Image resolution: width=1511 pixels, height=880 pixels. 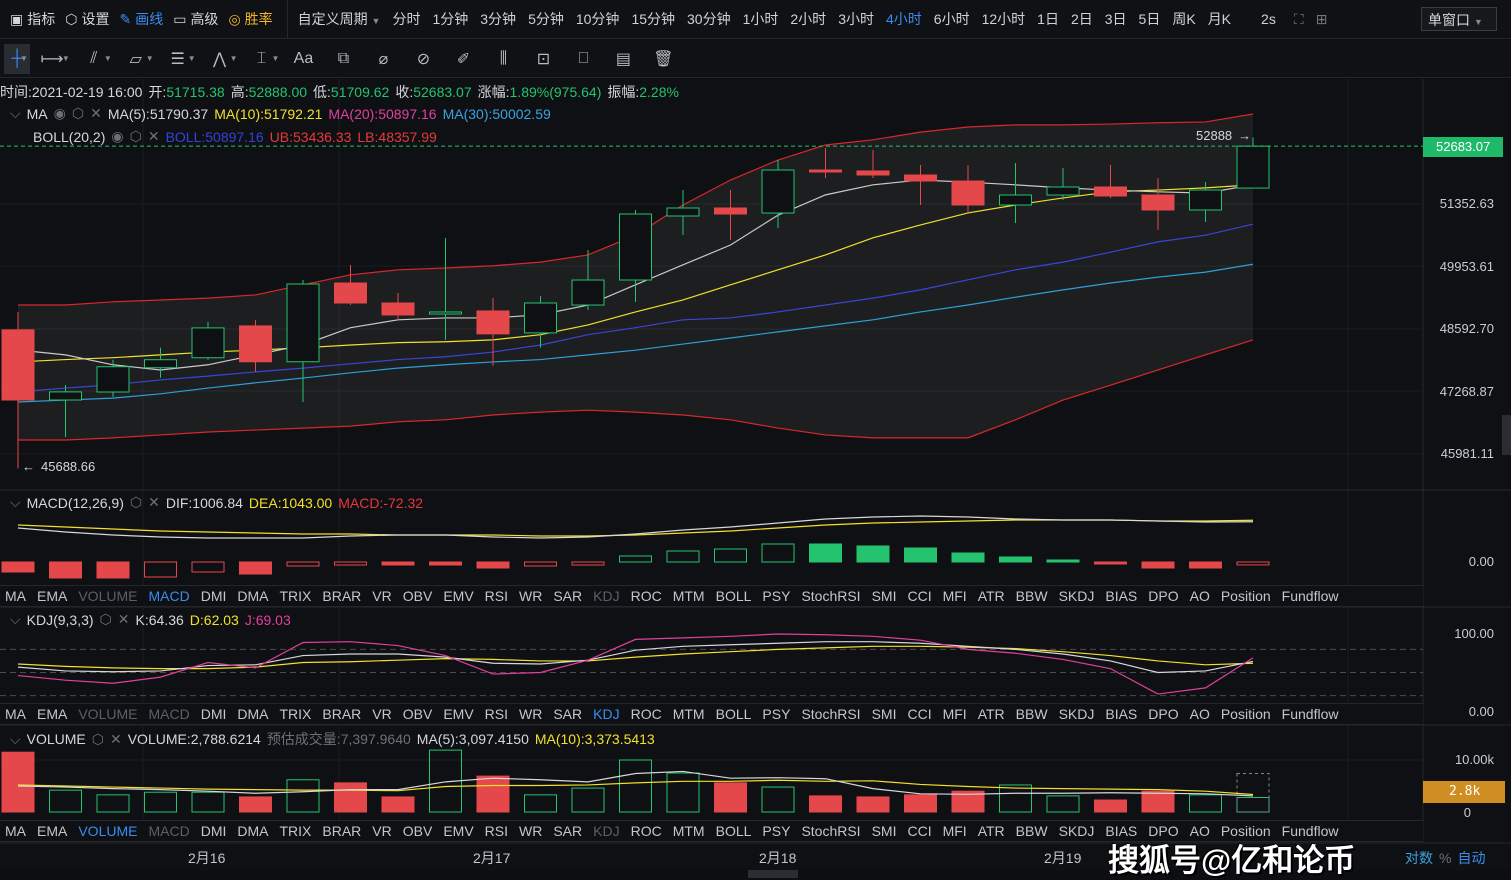 I want to click on trend-line-icon: ⫽, so click(x=94, y=58).